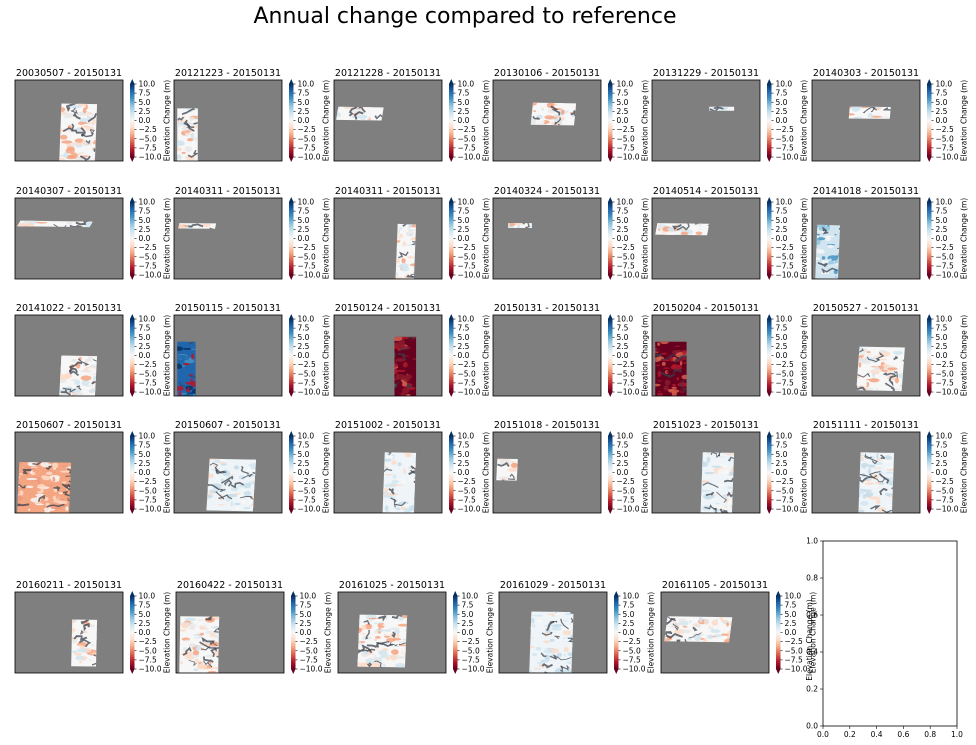 This screenshot has height=745, width=976. What do you see at coordinates (291, 394) in the screenshot?
I see `colorbar-under-arrow` at bounding box center [291, 394].